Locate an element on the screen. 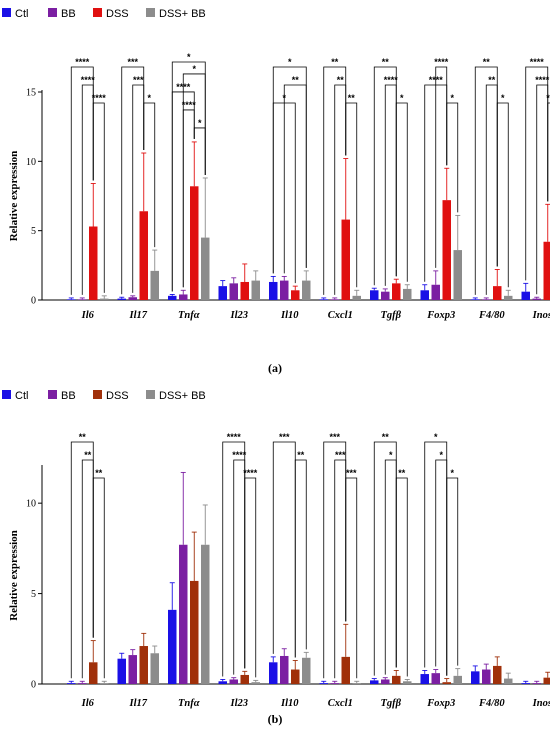 The height and width of the screenshot is (731, 550). category-label: Tnfα is located at coordinates (189, 703).